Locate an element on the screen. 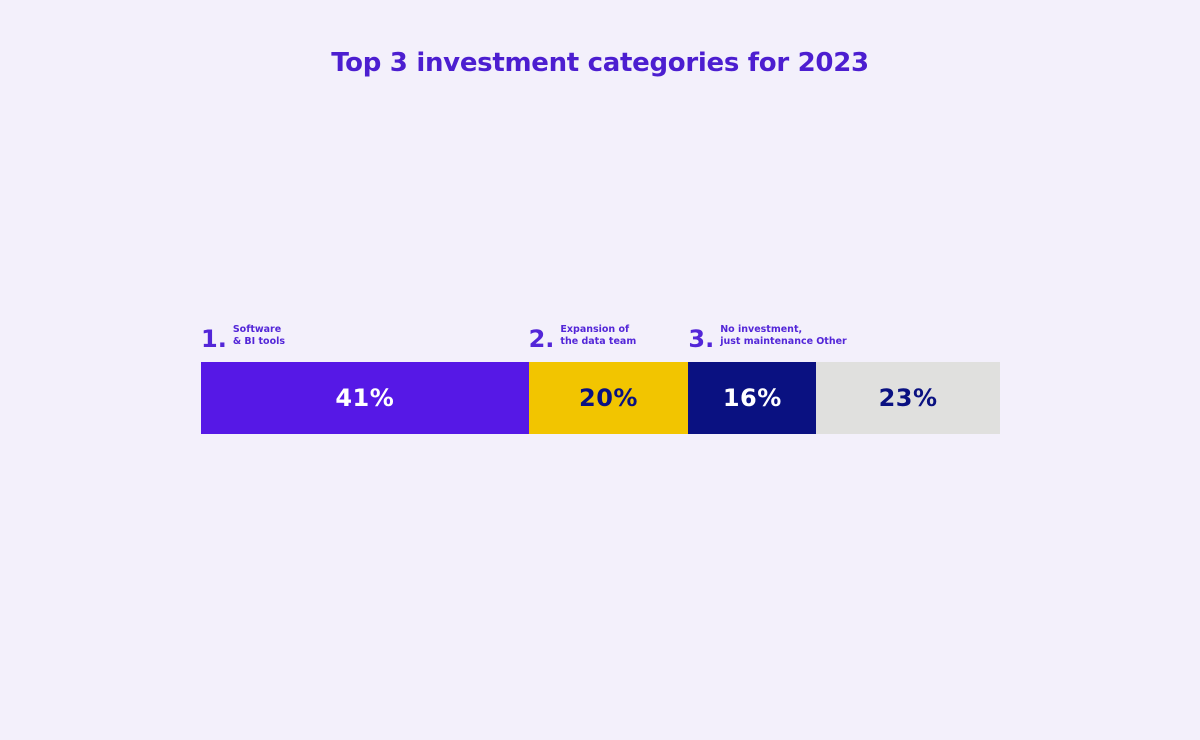 This screenshot has width=1200, height=740. bar-segment-data-team-expansion: 20% is located at coordinates (608, 398).